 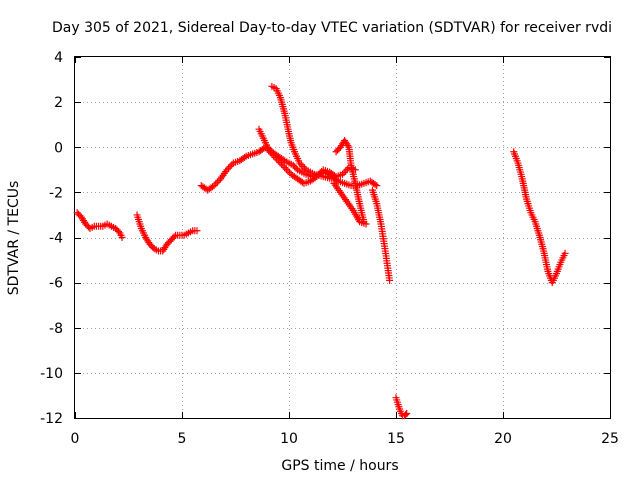 I want to click on y-tick-labels: -12 -10 -8 -6 -4 -2 0 2 4, so click(x=51, y=238).